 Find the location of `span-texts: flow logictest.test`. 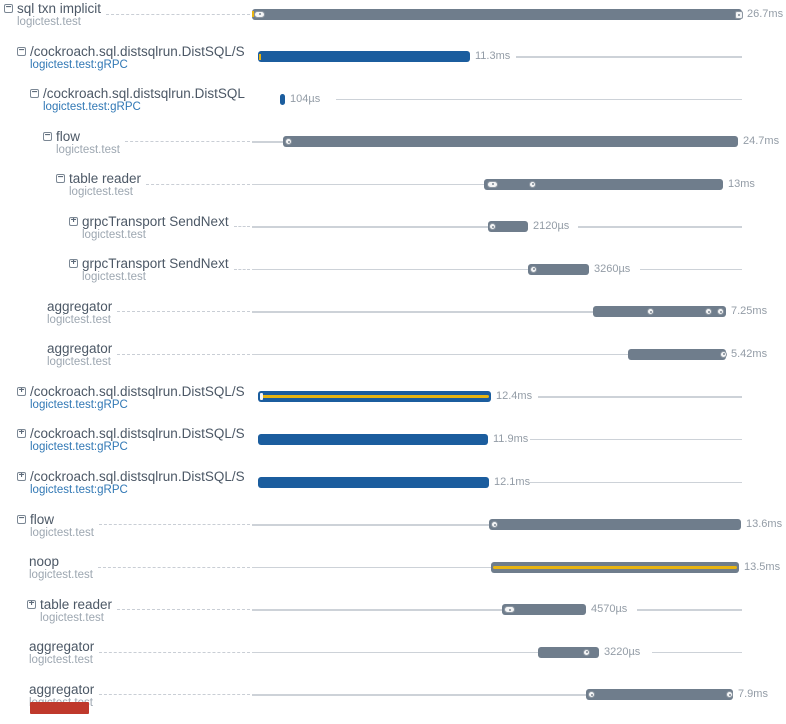

span-texts: flow logictest.test is located at coordinates (88, 142).